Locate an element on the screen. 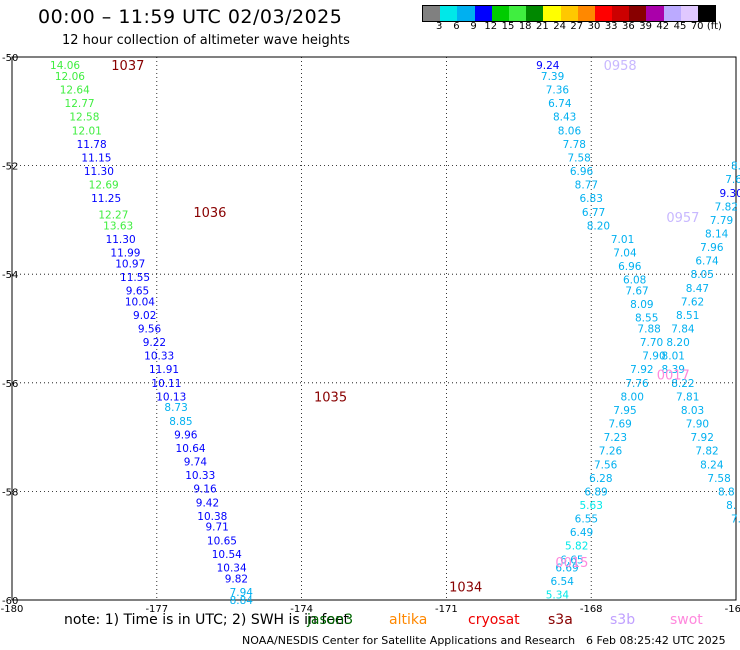 This screenshot has width=740, height=650. wave-height-value: 7.04 is located at coordinates (625, 253).